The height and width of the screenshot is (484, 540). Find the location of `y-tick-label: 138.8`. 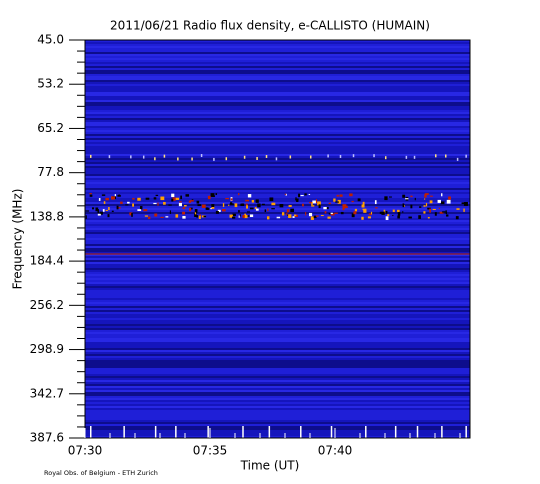

y-tick-label: 138.8 is located at coordinates (47, 216).